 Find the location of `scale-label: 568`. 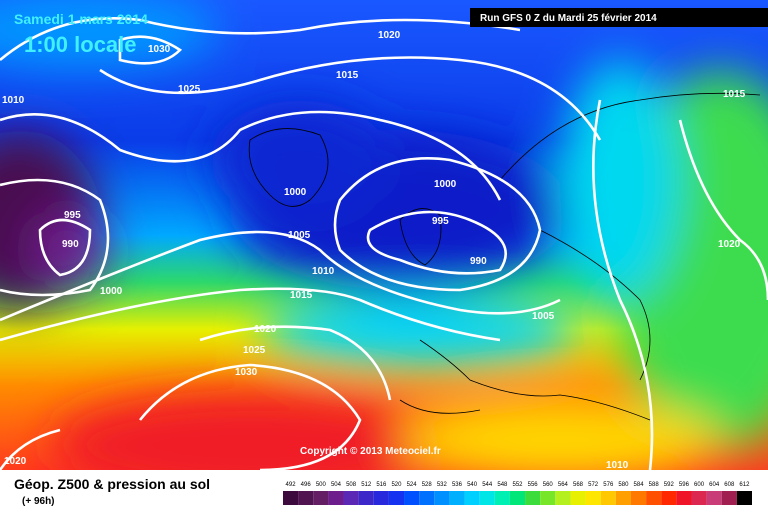

scale-label: 568 is located at coordinates (578, 485).